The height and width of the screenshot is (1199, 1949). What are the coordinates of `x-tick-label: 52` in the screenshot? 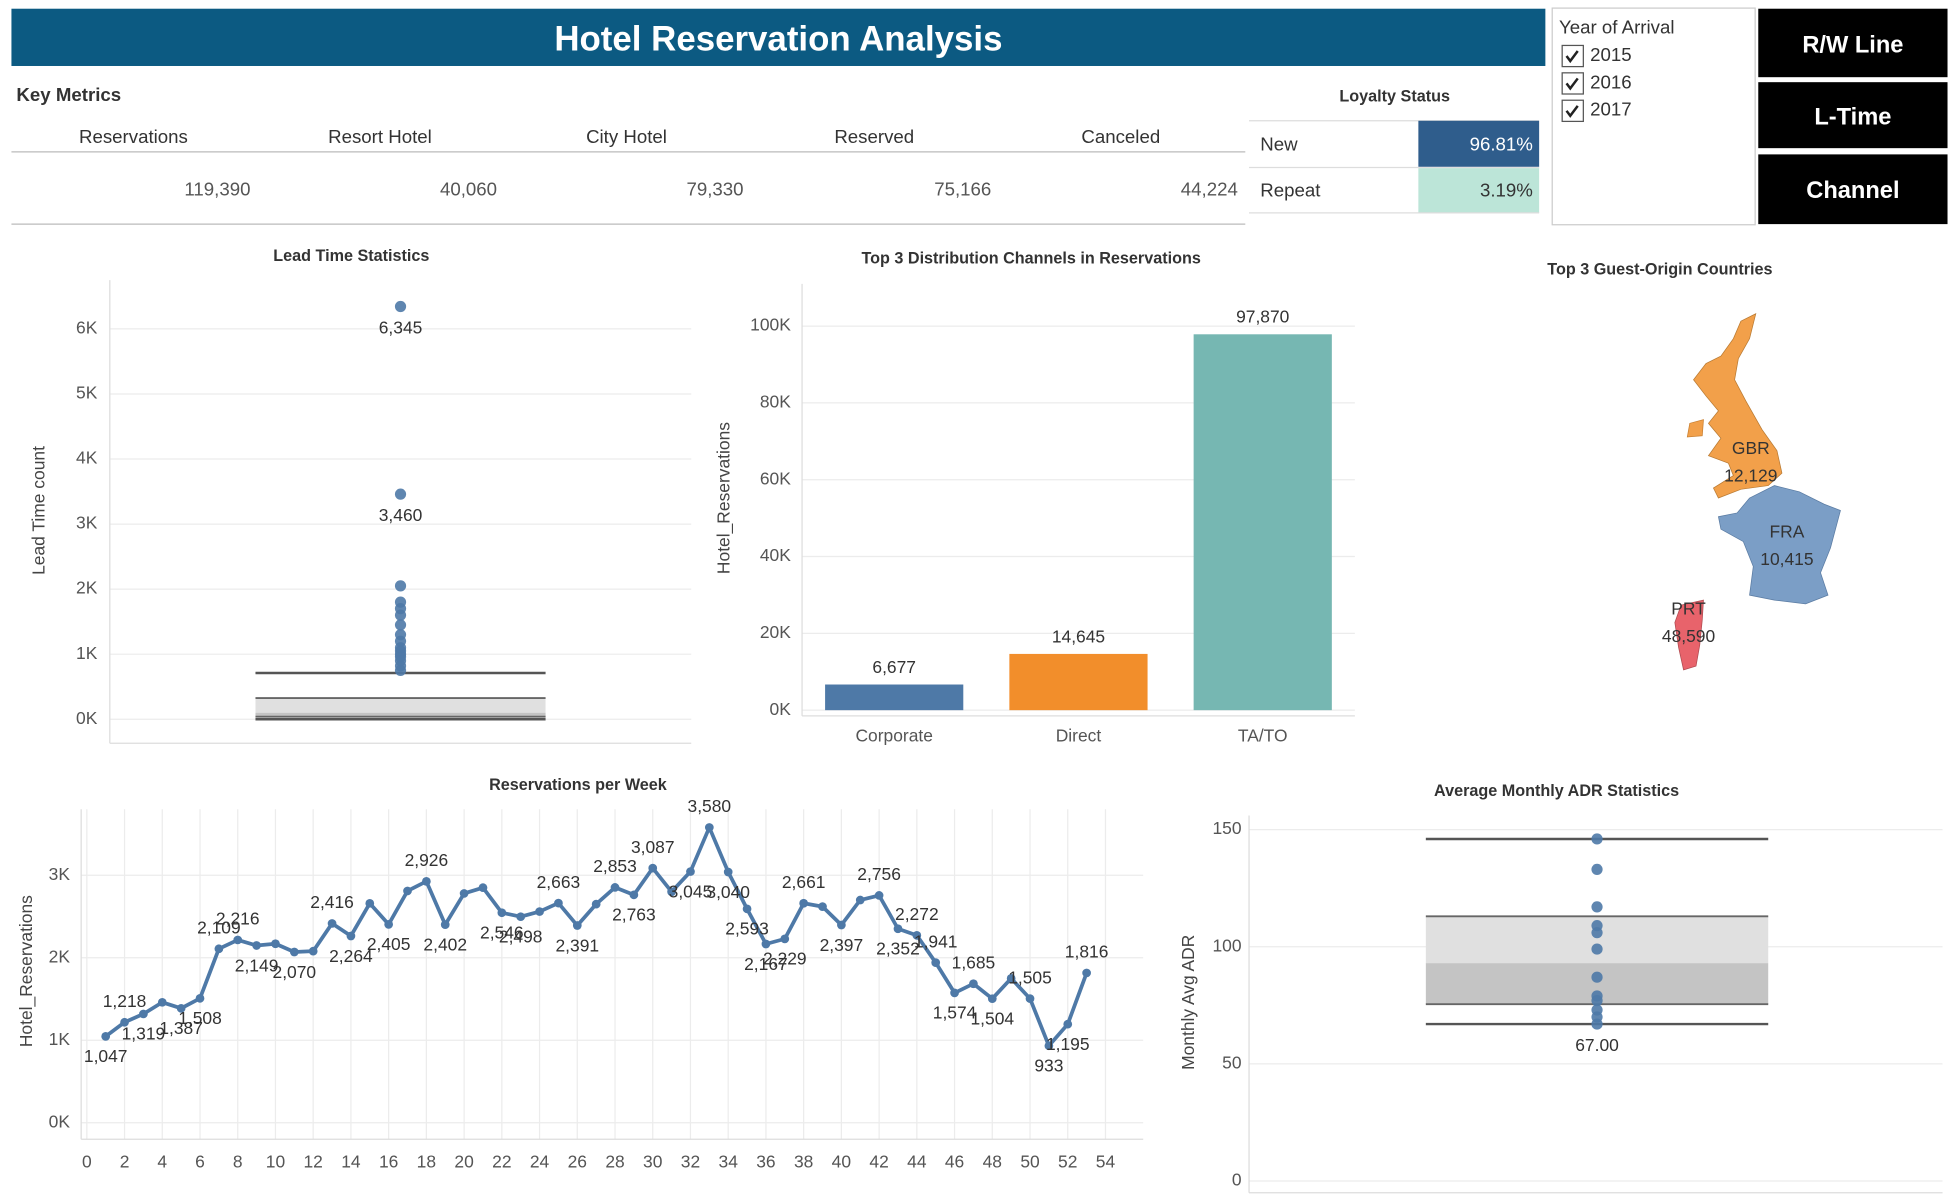 It's located at (1067, 1162).